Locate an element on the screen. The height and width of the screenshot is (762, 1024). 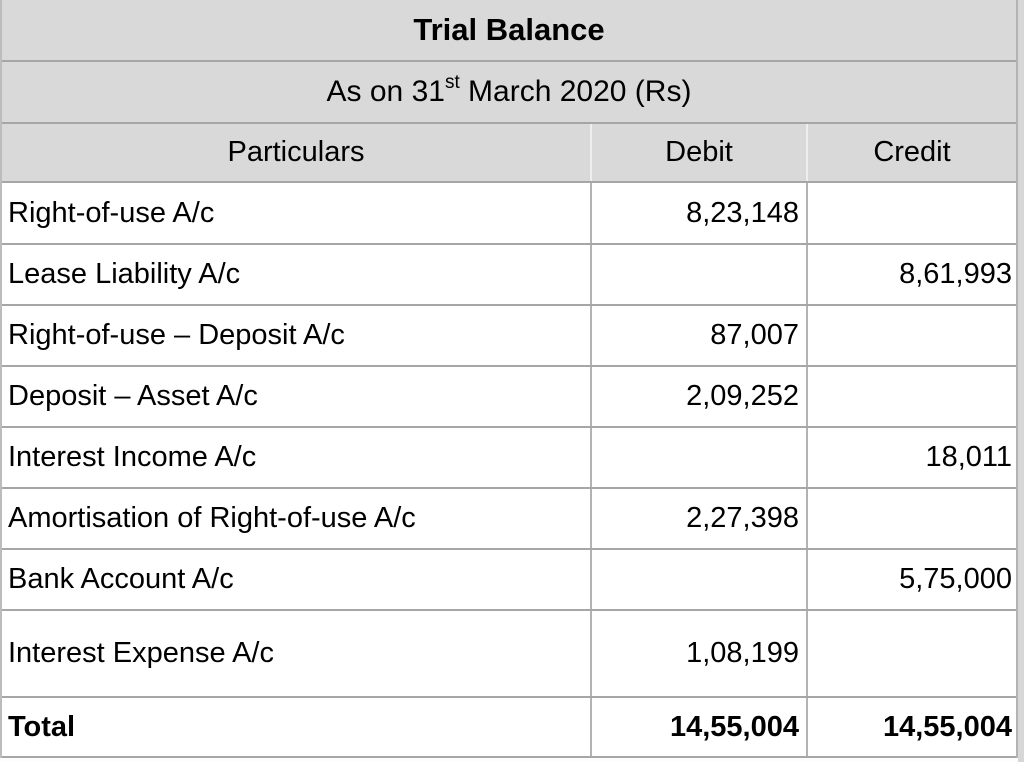
column-header-debit: Debit is located at coordinates (698, 152).